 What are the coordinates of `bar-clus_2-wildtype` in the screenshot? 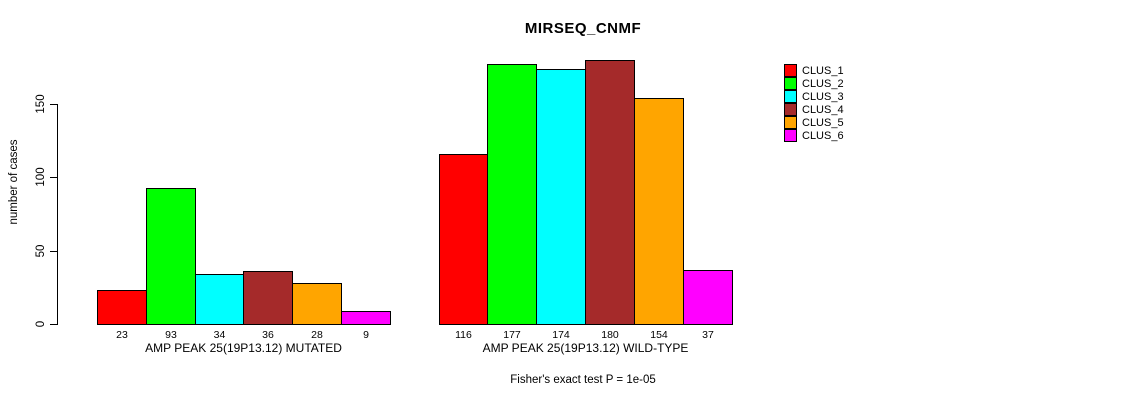 It's located at (512, 194).